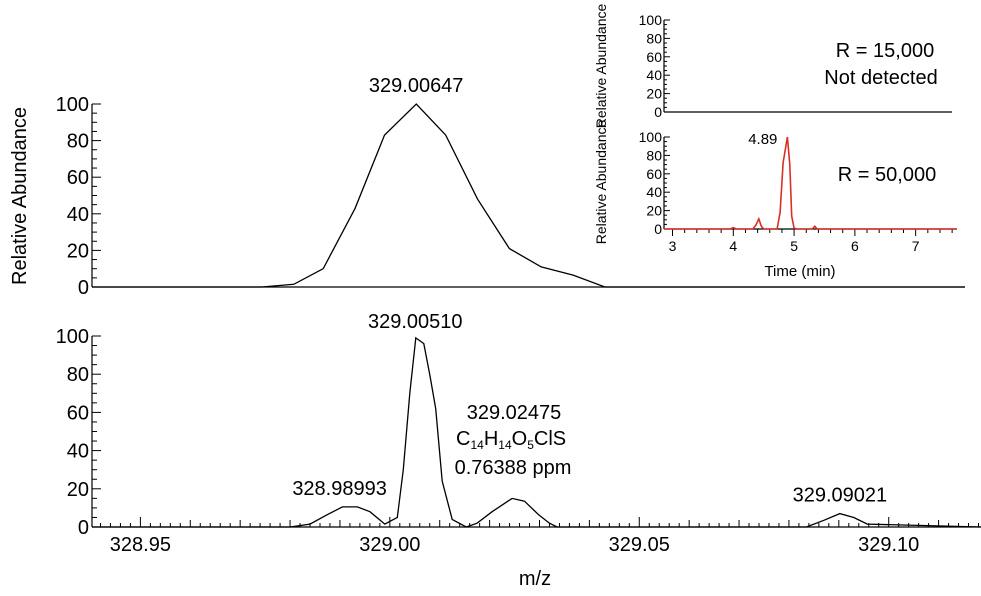 This screenshot has width=981, height=596. What do you see at coordinates (535, 579) in the screenshot?
I see `bottom-xlabel: m/z` at bounding box center [535, 579].